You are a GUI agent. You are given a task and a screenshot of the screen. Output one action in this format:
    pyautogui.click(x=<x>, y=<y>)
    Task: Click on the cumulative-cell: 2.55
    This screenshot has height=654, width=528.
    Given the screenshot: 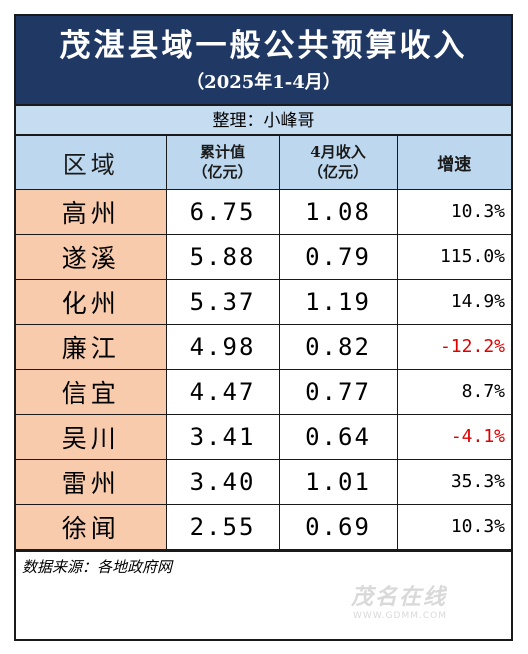 What is the action you would take?
    pyautogui.click(x=222, y=526)
    